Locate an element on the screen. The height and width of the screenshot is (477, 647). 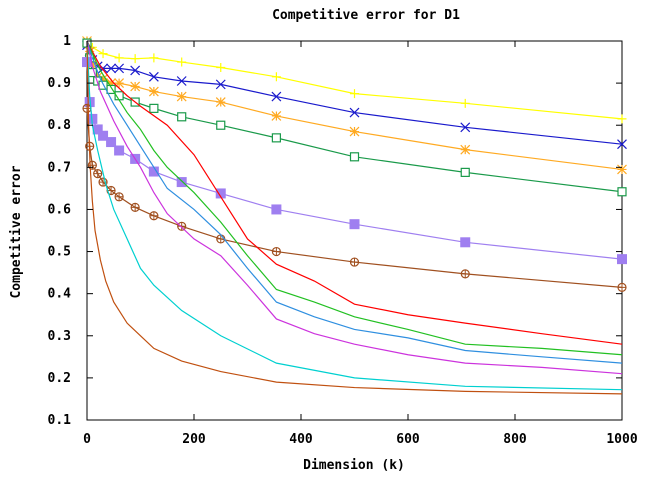
y-tick-label: 0.9 is located at coordinates (59, 83).